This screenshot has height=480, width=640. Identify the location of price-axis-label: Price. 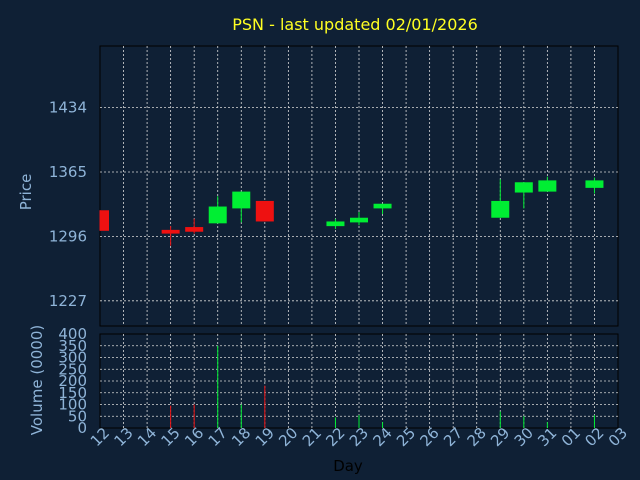
(26, 192).